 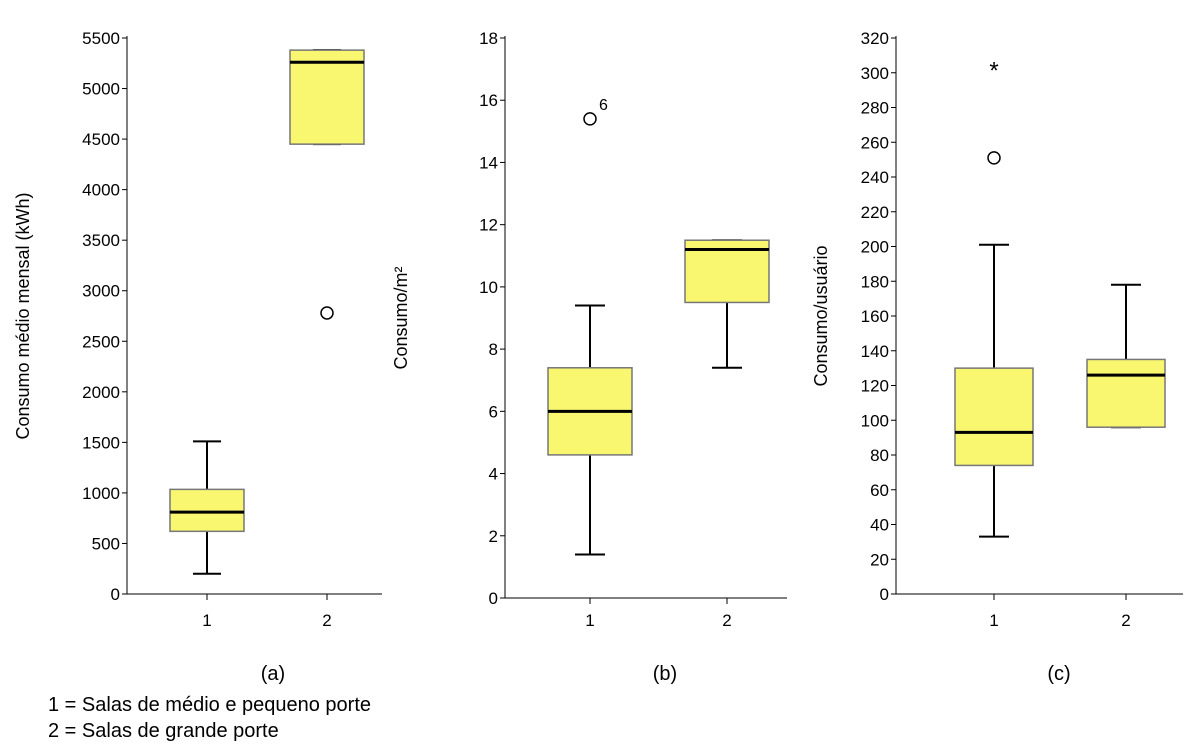 I want to click on y-tick-label: 280, so click(x=875, y=108).